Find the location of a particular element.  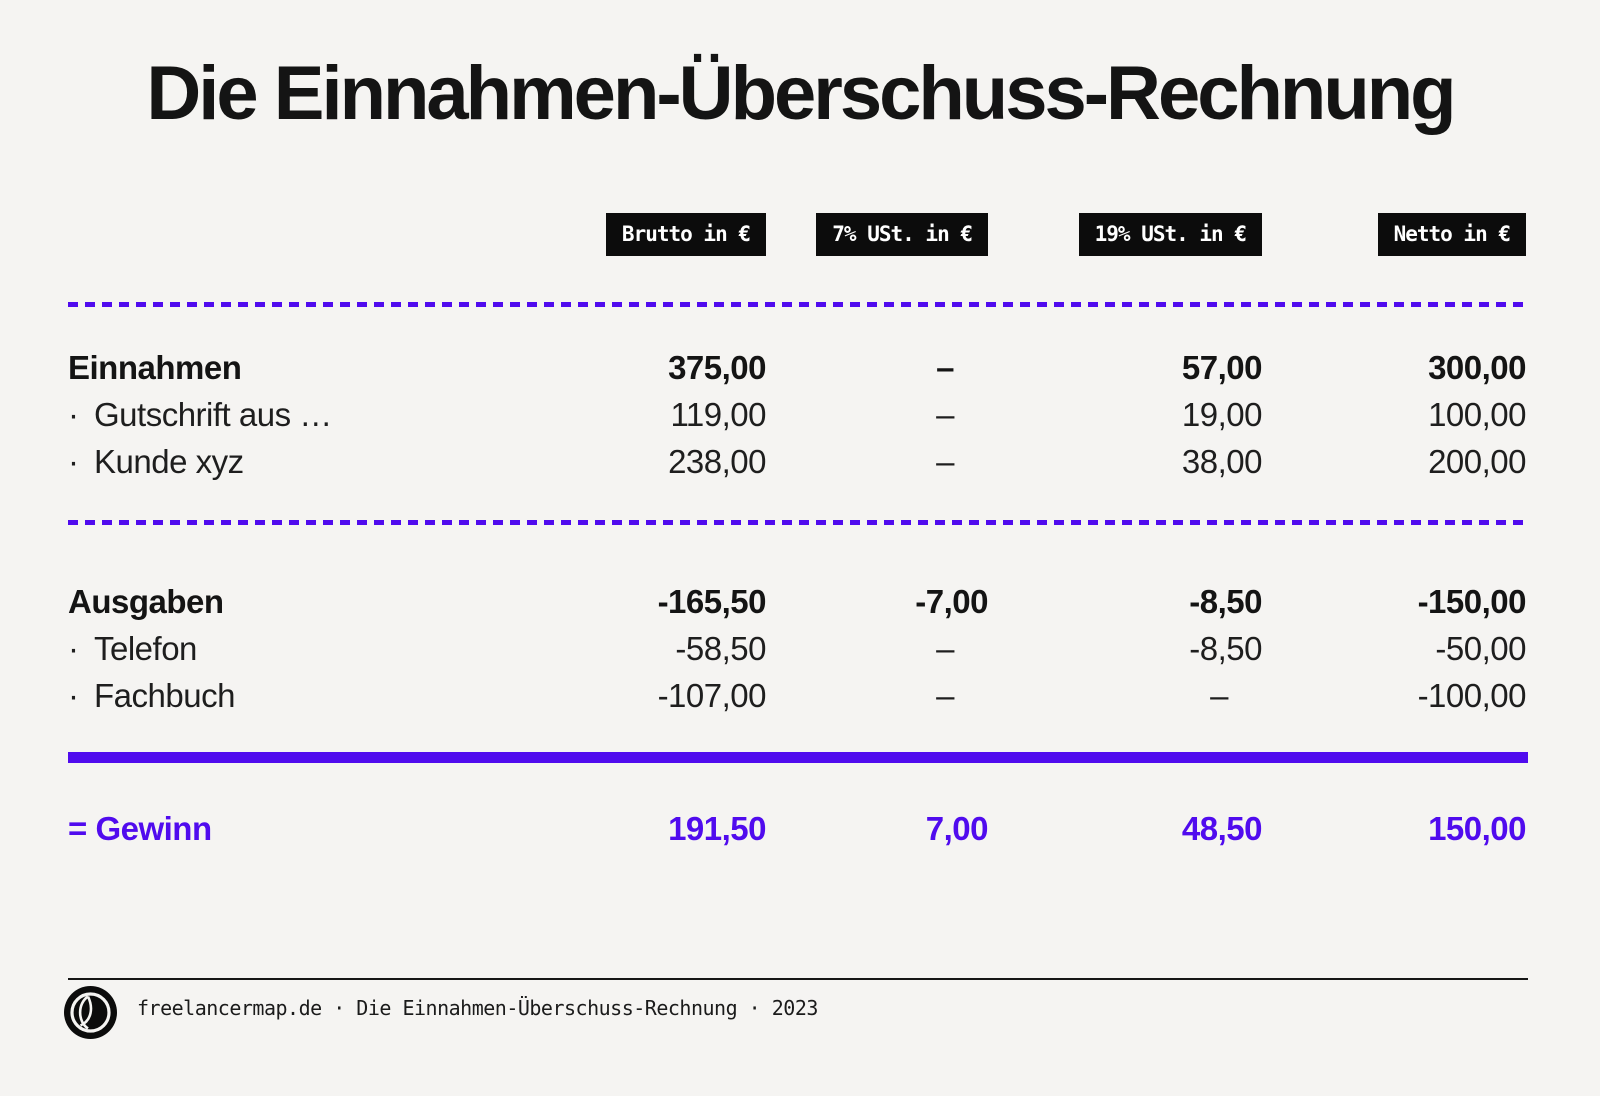

value-ust7: 7,00 is located at coordinates (957, 828).